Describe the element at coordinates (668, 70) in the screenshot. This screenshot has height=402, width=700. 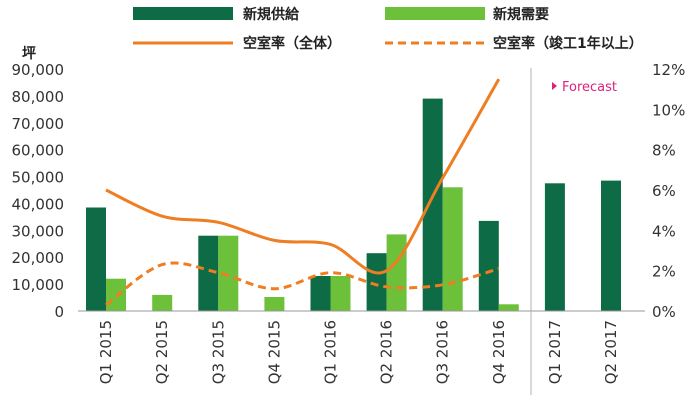
I see `y-right-tick-label: 12%` at that location.